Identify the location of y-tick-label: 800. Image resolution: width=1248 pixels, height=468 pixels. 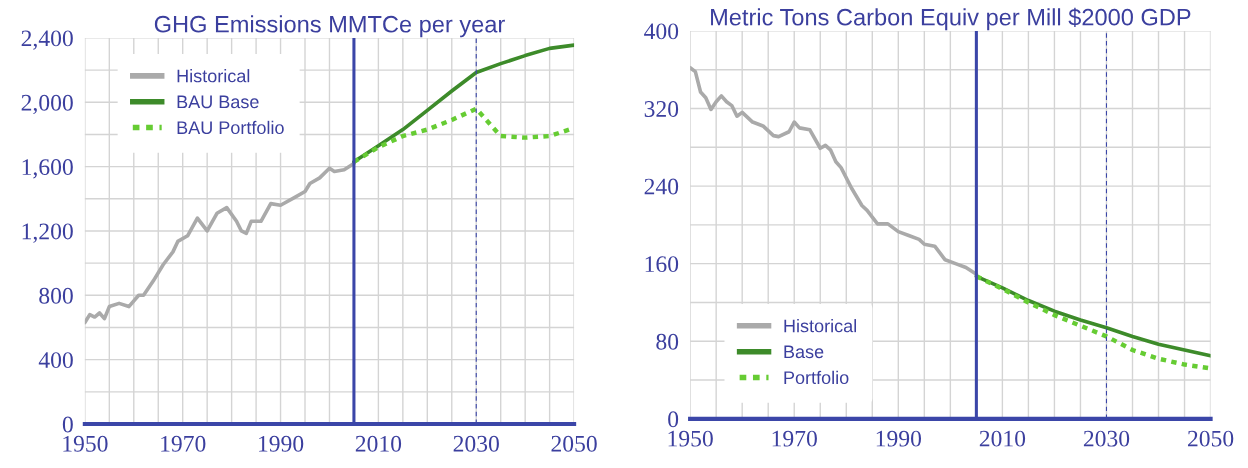
(56, 295).